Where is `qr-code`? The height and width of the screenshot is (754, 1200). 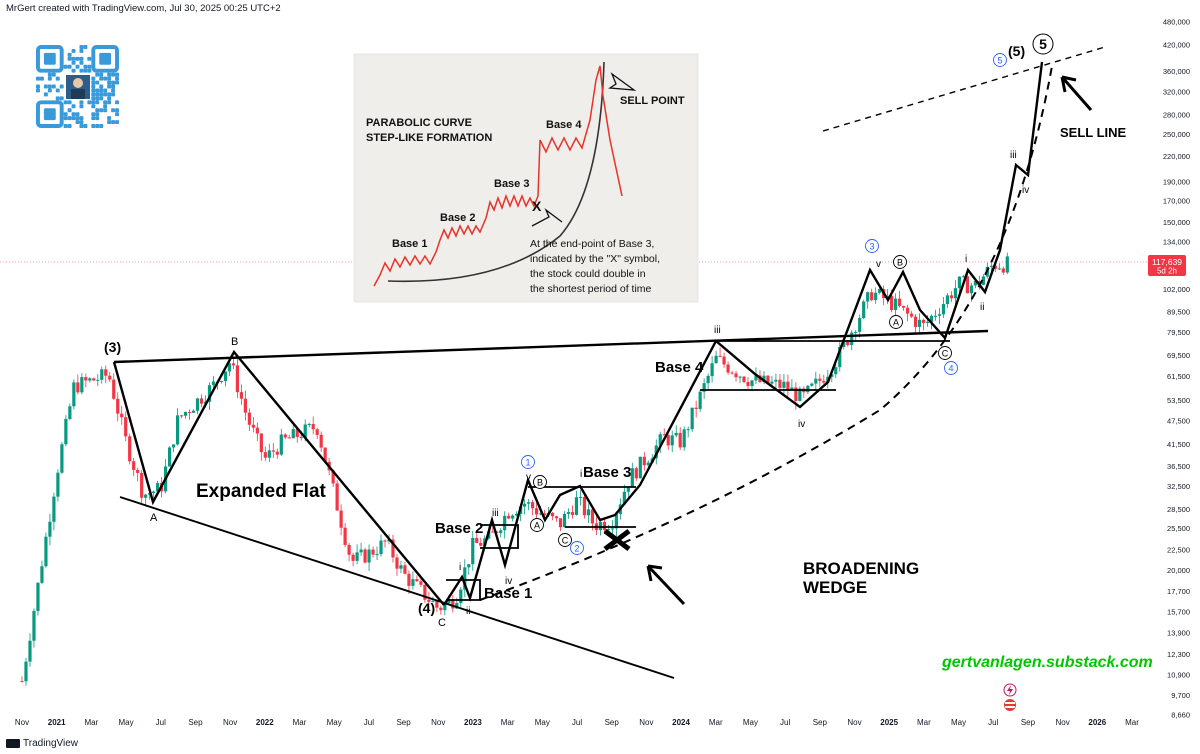
qr-code is located at coordinates (77, 86).